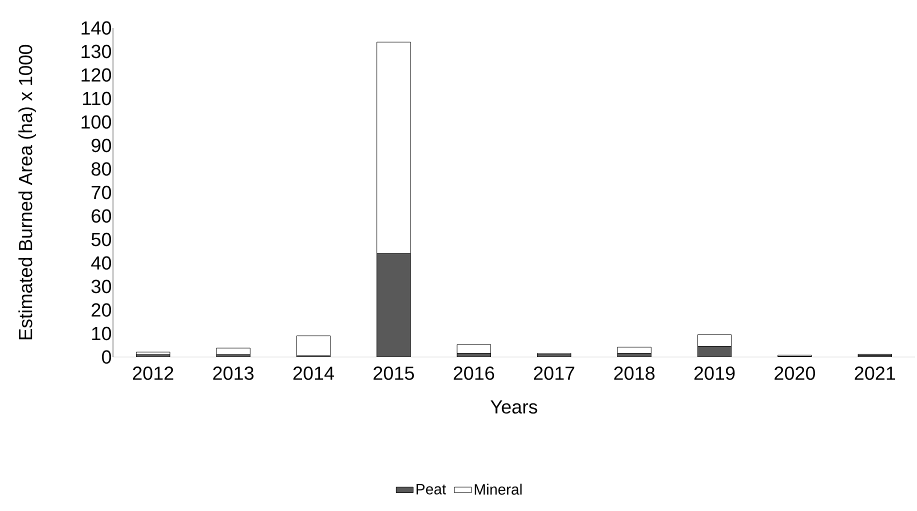 This screenshot has height=511, width=917. Describe the element at coordinates (101, 263) in the screenshot. I see `y-tick-label: 40` at that location.